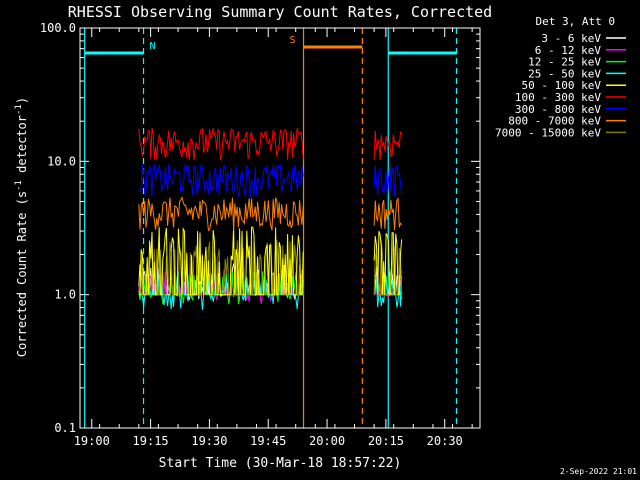 This screenshot has width=640, height=480. I want to click on legend-label: 50 - 100 keV, so click(562, 85).